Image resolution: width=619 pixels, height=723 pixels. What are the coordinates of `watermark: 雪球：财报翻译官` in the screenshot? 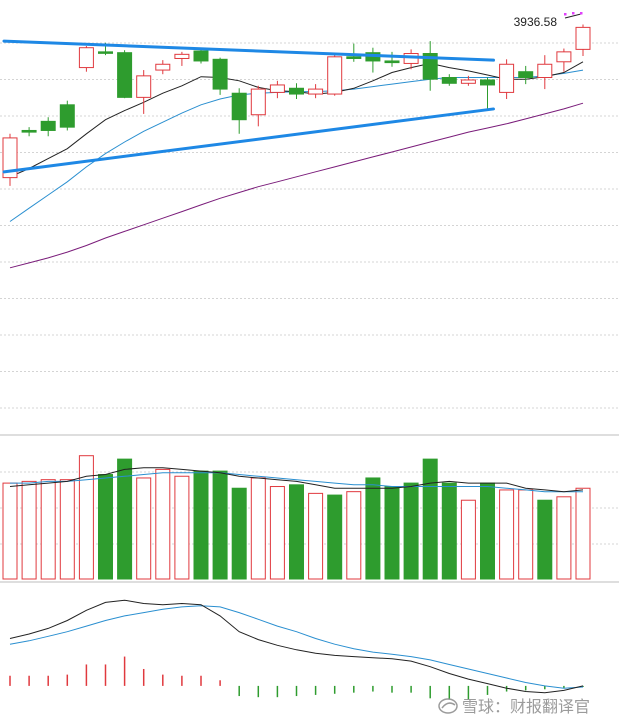 It's located at (514, 707).